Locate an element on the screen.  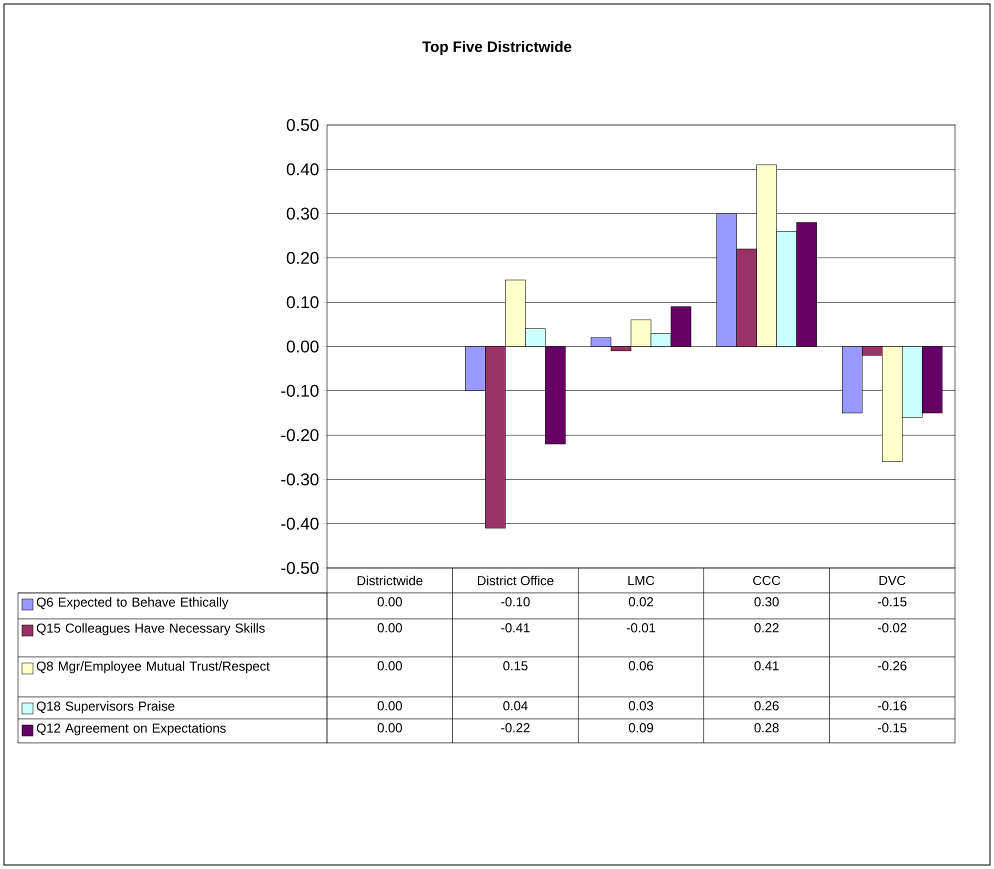
x-tick-label: CCC is located at coordinates (766, 581).